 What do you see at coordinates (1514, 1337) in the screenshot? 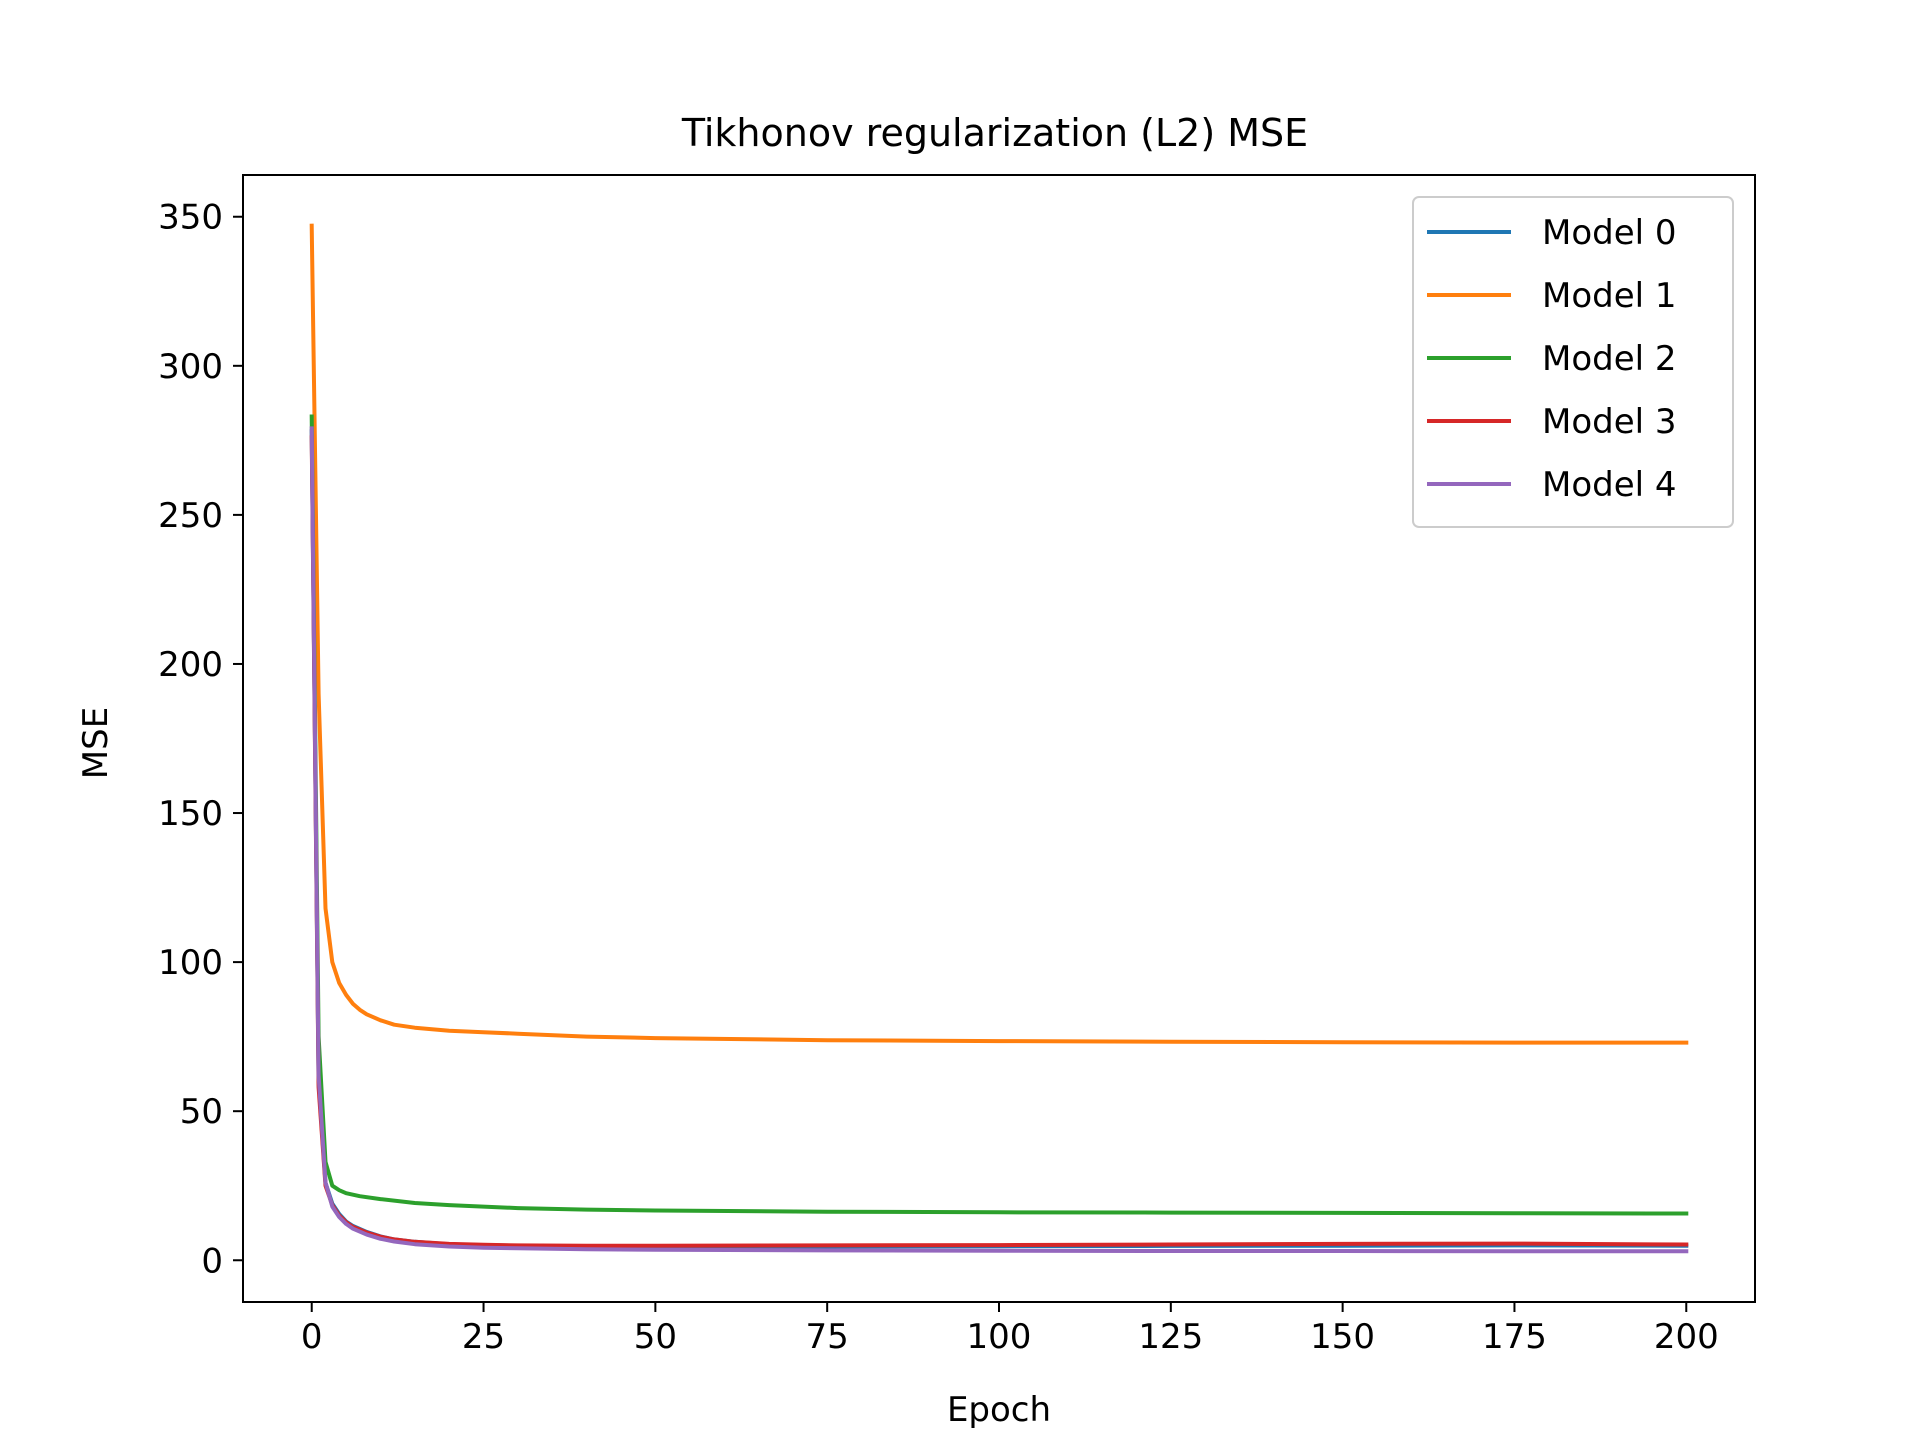
I see `x-tick-label-7: 175` at bounding box center [1514, 1337].